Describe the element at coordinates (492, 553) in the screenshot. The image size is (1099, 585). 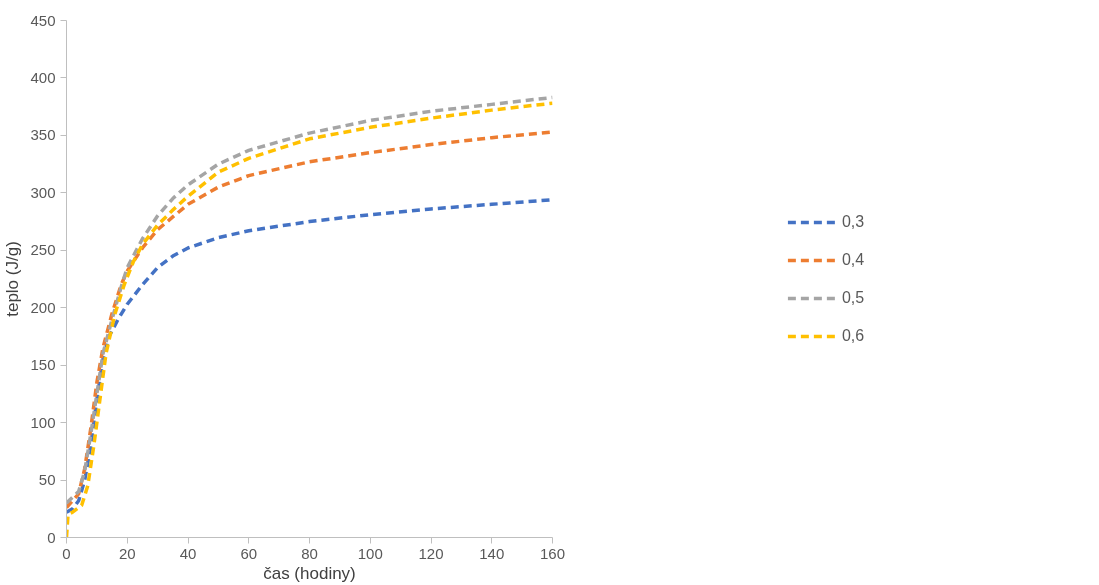
I see `x-tick-label: 140` at that location.